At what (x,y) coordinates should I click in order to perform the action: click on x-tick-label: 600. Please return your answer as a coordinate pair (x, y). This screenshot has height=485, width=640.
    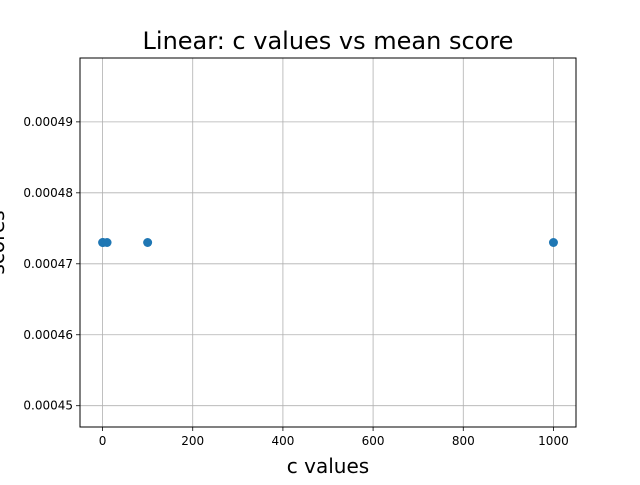
    Looking at the image, I should click on (373, 441).